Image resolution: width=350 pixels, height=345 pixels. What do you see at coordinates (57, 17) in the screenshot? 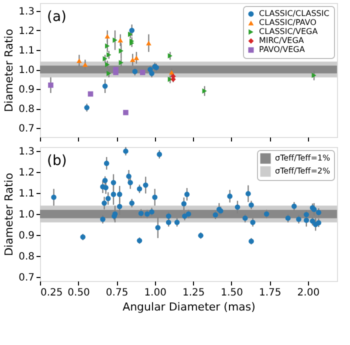
I see `annotation: (a)` at bounding box center [57, 17].